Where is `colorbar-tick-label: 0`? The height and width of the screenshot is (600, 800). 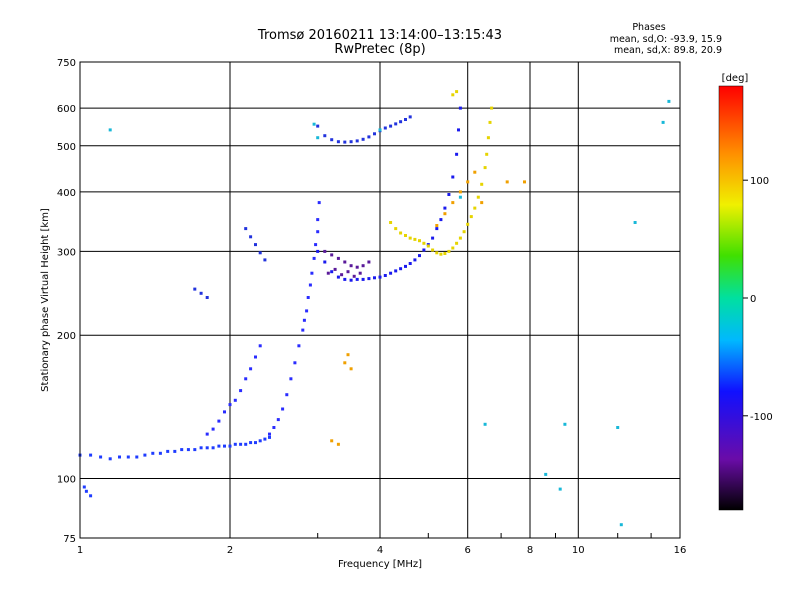 colorbar-tick-label: 0 is located at coordinates (753, 299).